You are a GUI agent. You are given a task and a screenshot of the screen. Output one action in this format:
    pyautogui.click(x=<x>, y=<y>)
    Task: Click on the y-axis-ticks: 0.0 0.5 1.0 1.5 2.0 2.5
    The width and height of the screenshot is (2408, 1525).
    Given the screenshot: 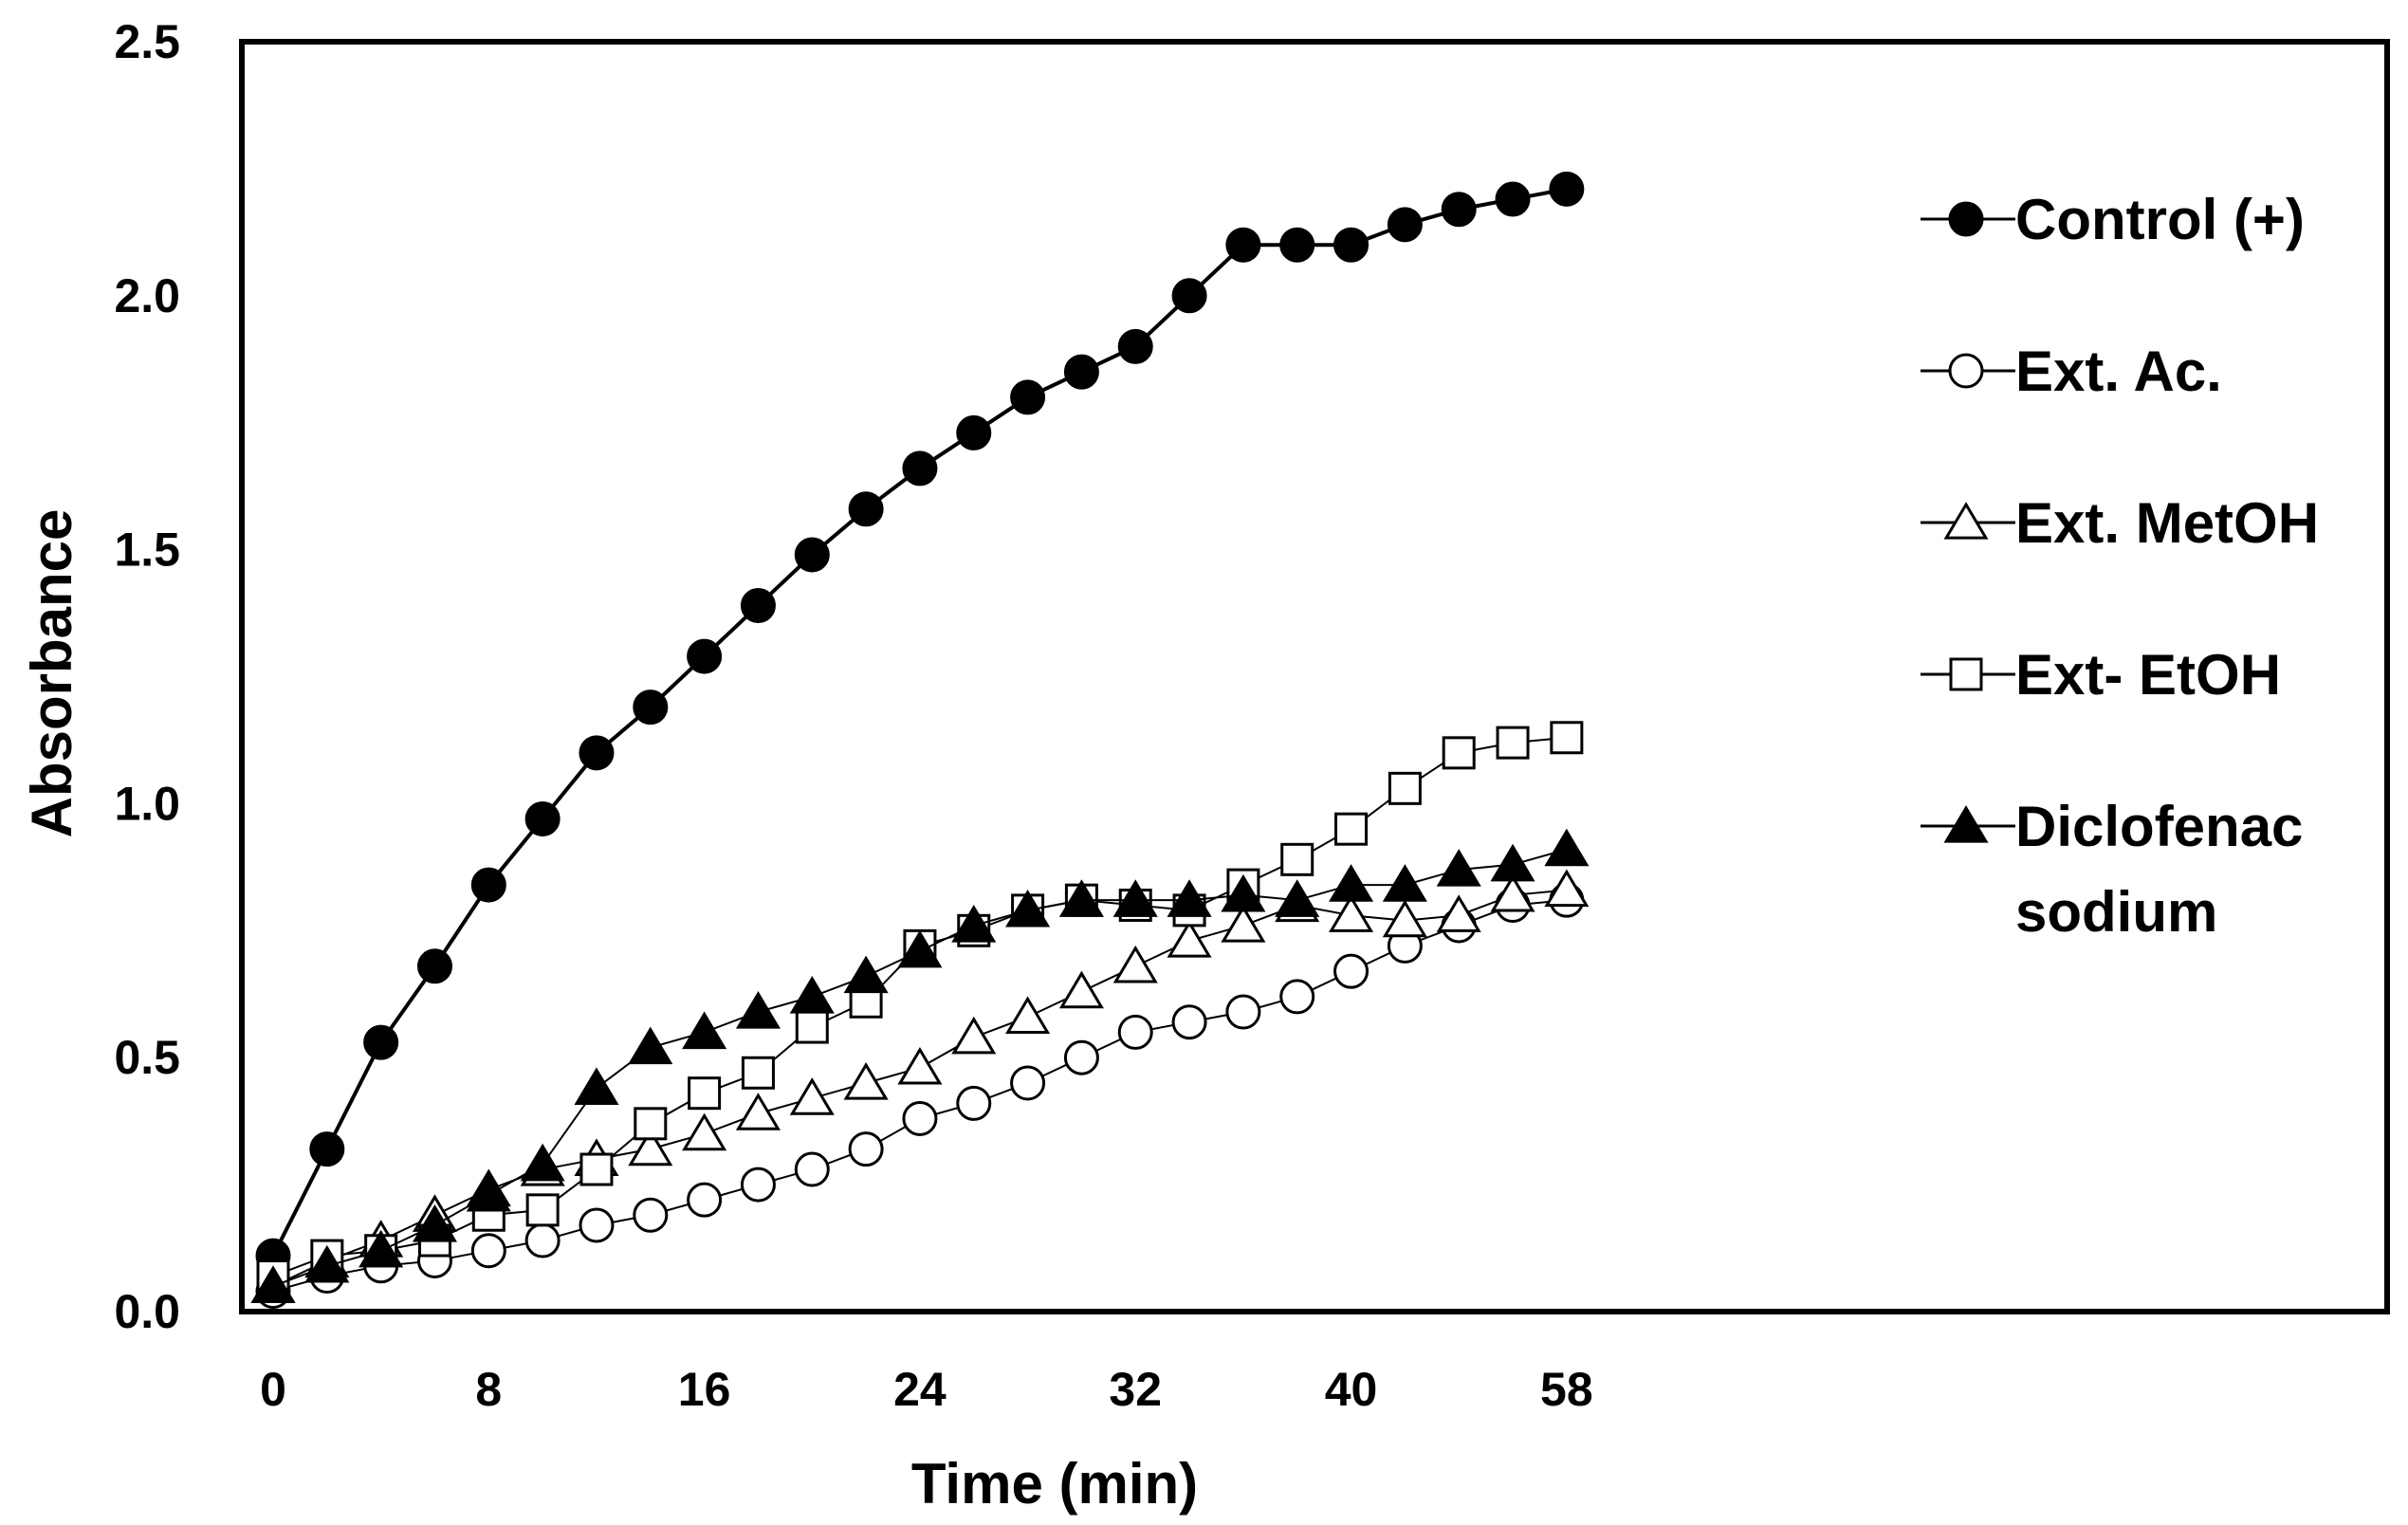 What is the action you would take?
    pyautogui.click(x=147, y=676)
    